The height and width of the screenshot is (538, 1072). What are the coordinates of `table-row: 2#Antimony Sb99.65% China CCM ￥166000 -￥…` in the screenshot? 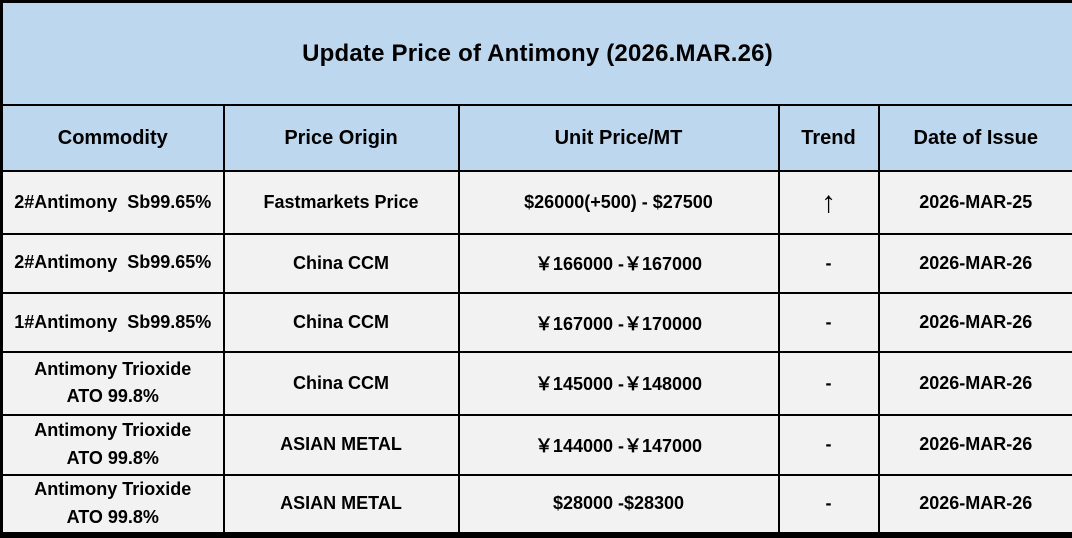 It's located at (536, 263).